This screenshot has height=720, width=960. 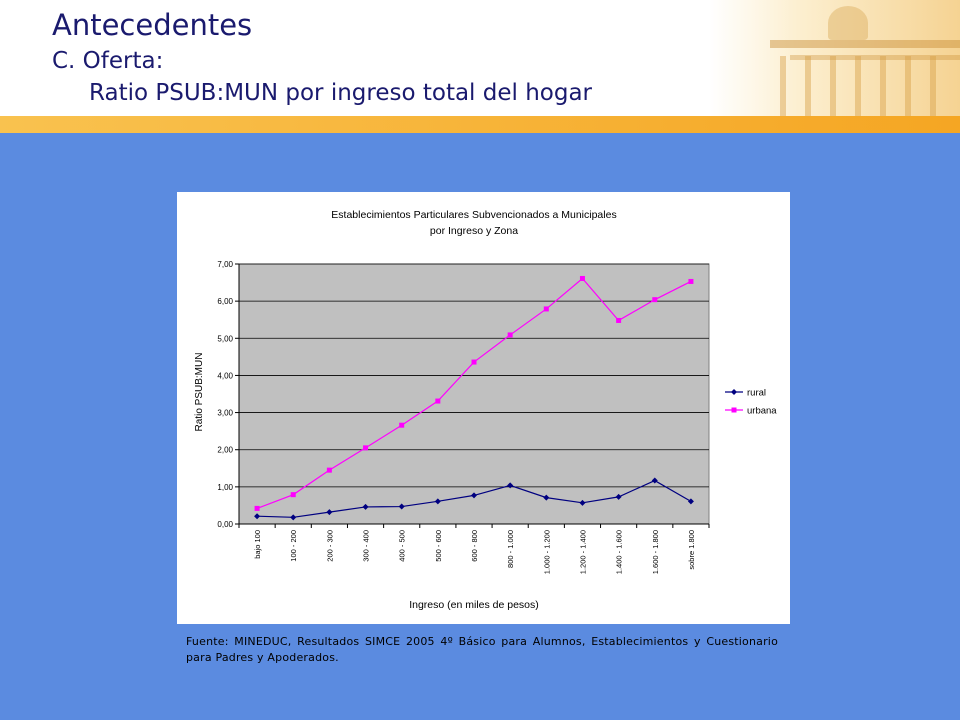 I want to click on x-tick-label: 1.600 - 1.800, so click(x=655, y=552).